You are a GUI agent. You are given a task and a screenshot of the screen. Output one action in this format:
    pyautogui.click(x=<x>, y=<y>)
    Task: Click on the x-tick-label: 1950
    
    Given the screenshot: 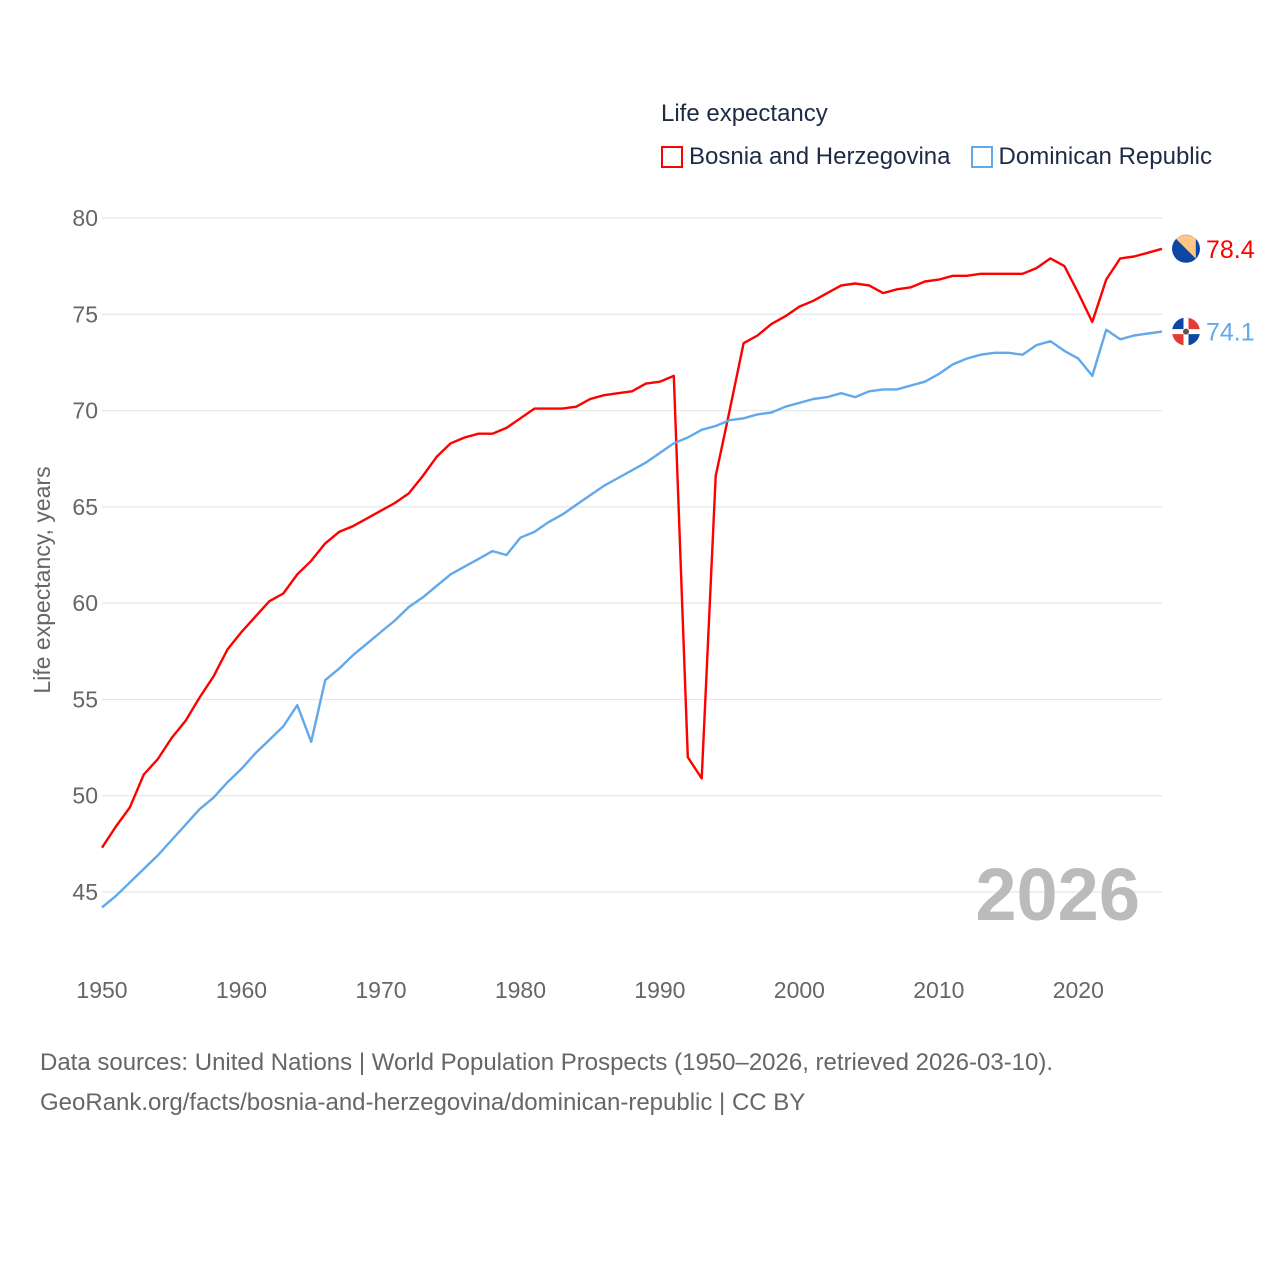 What is the action you would take?
    pyautogui.click(x=101, y=990)
    